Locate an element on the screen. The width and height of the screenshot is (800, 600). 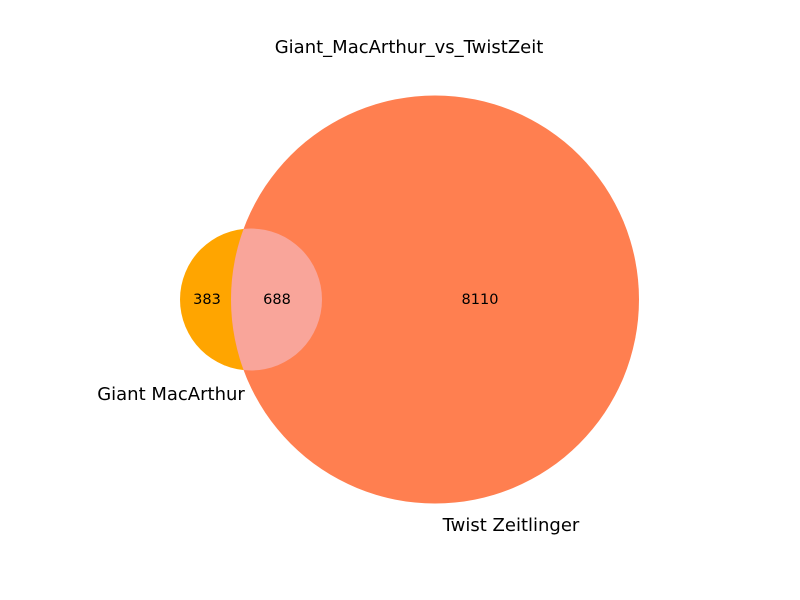
count-intersection: 688 is located at coordinates (277, 300).